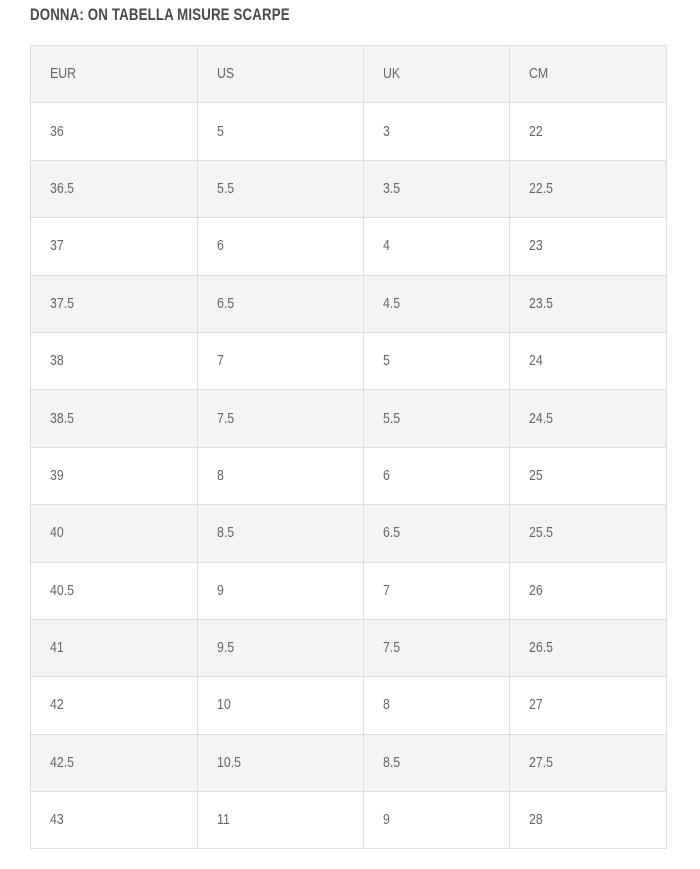 This screenshot has width=700, height=869. Describe the element at coordinates (225, 418) in the screenshot. I see `table-cell-text: 7.5` at that location.